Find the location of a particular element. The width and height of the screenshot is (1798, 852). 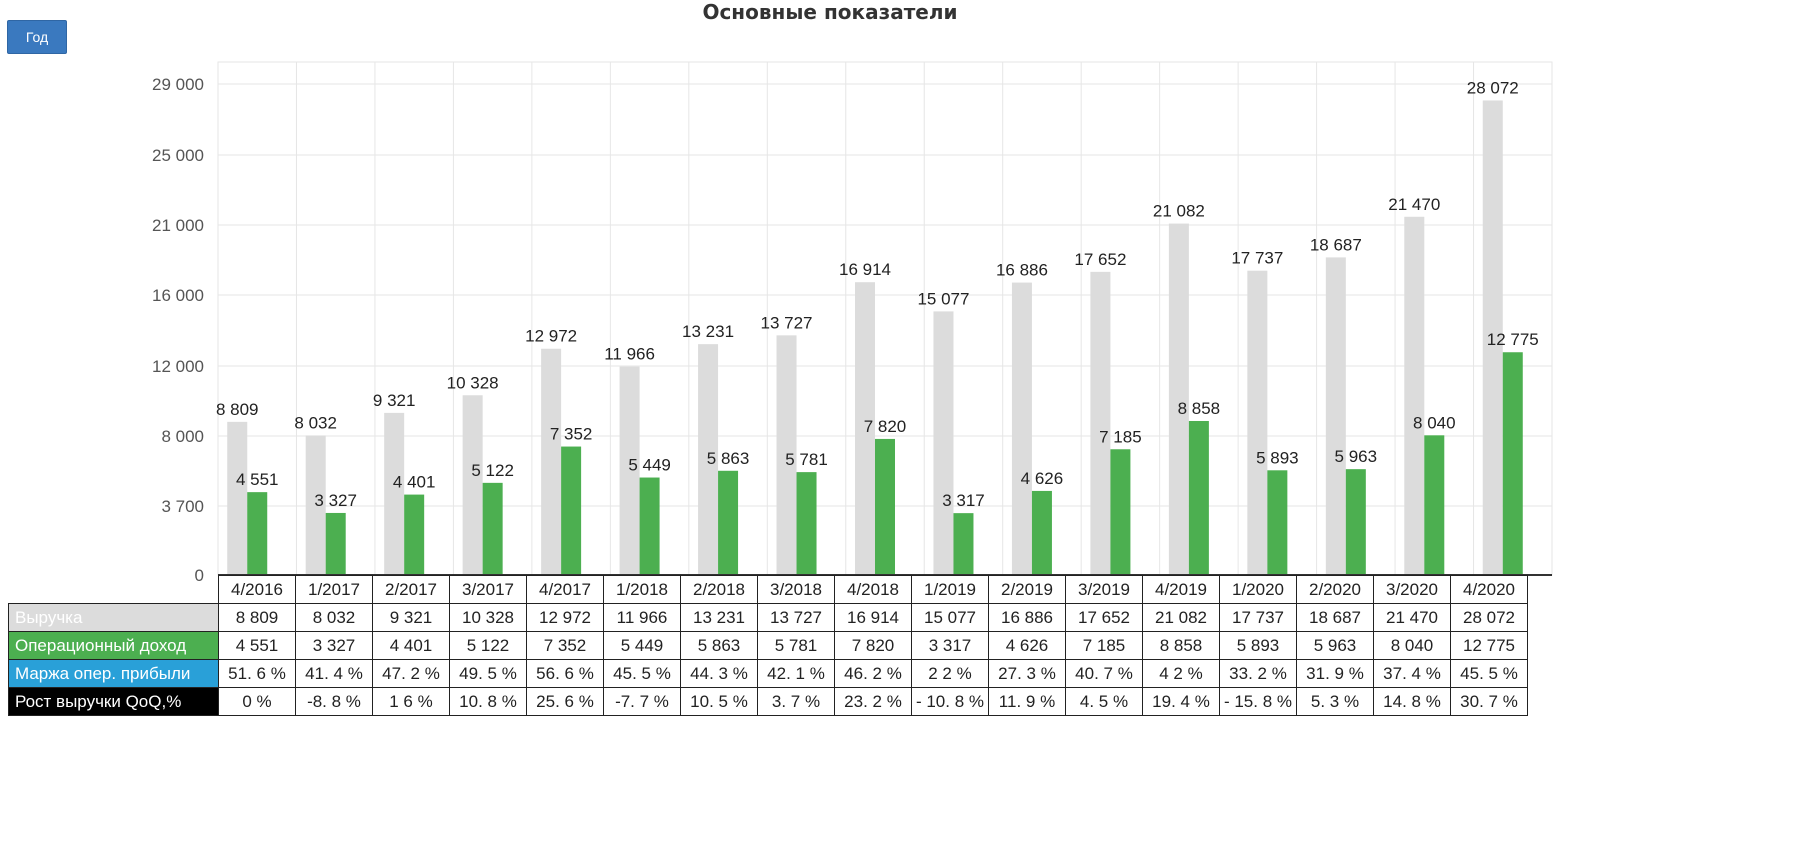

table-cell: 8 809 is located at coordinates (257, 617).